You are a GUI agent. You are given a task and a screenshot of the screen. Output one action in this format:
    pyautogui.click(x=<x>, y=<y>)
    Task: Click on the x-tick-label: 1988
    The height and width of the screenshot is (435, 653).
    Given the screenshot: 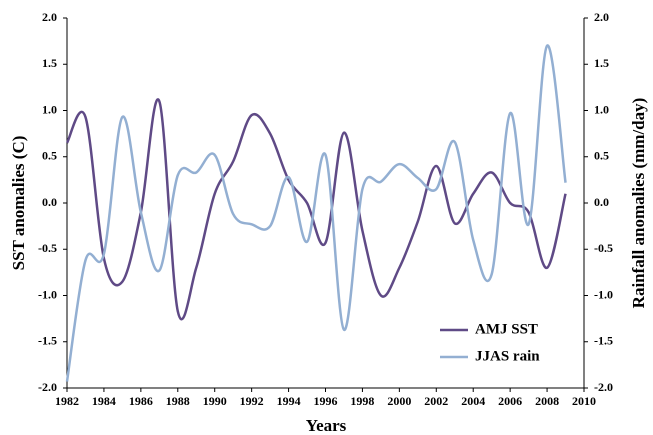 What is the action you would take?
    pyautogui.click(x=178, y=401)
    